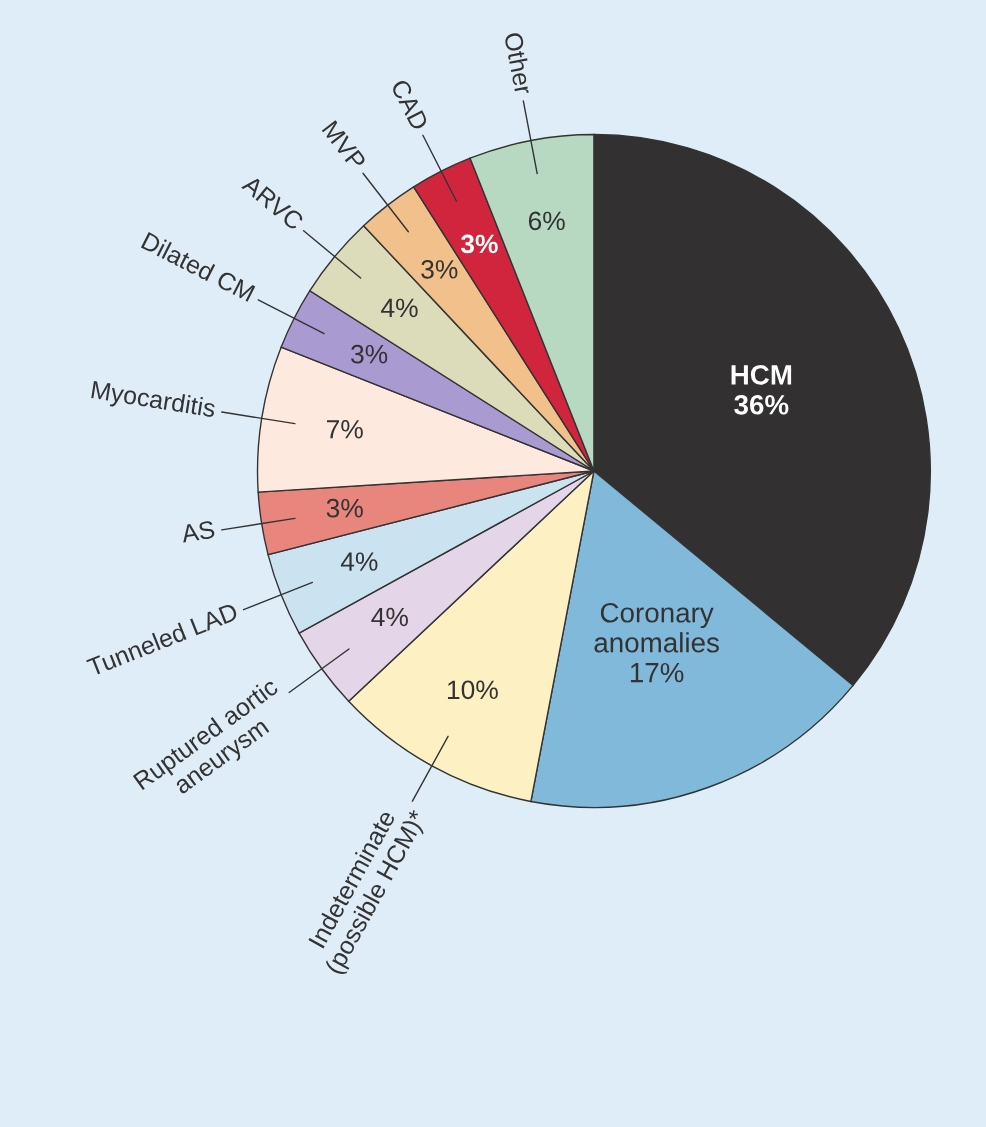 This screenshot has width=986, height=1127. I want to click on slice-label: Other, so click(518, 63).